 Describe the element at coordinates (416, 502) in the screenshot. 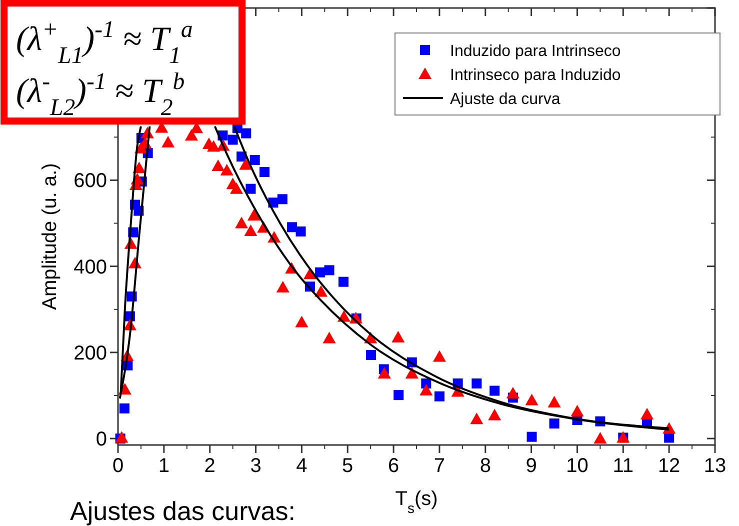

I see `x-axis-title: T$_{s}$(s)` at that location.